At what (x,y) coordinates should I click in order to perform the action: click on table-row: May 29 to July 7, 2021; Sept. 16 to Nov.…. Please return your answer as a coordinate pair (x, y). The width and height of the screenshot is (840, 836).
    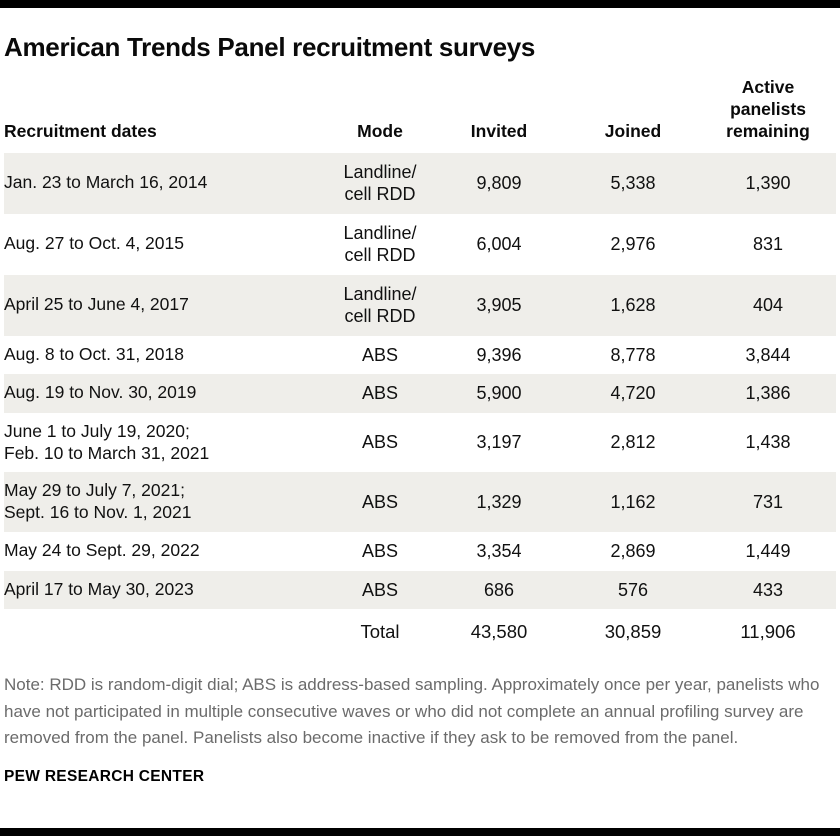
    Looking at the image, I should click on (420, 502).